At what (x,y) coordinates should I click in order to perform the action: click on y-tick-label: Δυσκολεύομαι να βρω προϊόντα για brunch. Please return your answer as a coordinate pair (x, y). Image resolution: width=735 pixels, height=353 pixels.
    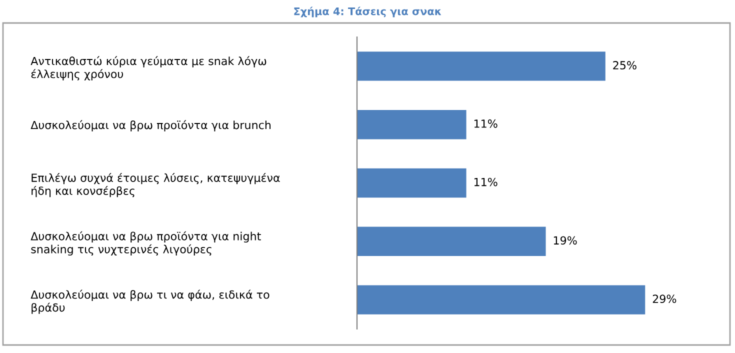
    Looking at the image, I should click on (150, 126).